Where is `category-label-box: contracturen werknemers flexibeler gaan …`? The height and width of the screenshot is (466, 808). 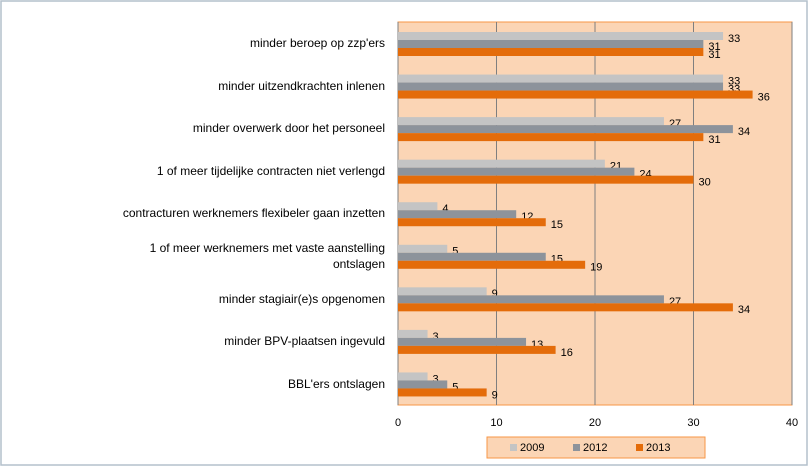 category-label-box: contracturen werknemers flexibeler gaan … is located at coordinates (253, 213).